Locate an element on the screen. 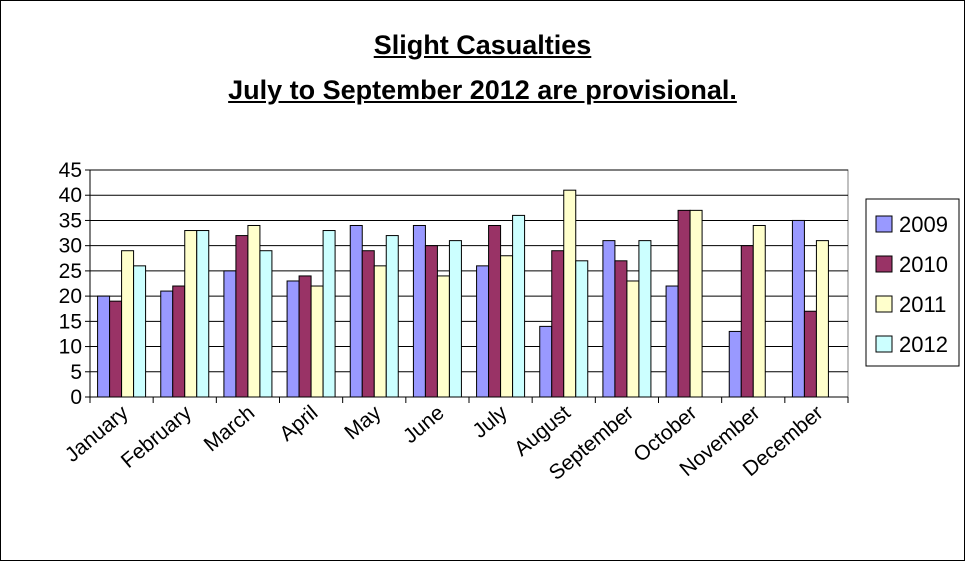  y-tick-label: 40 is located at coordinates (70, 195).